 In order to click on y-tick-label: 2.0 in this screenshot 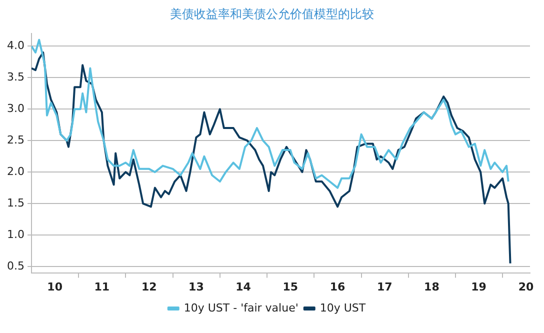, I will do `click(15, 171)`.